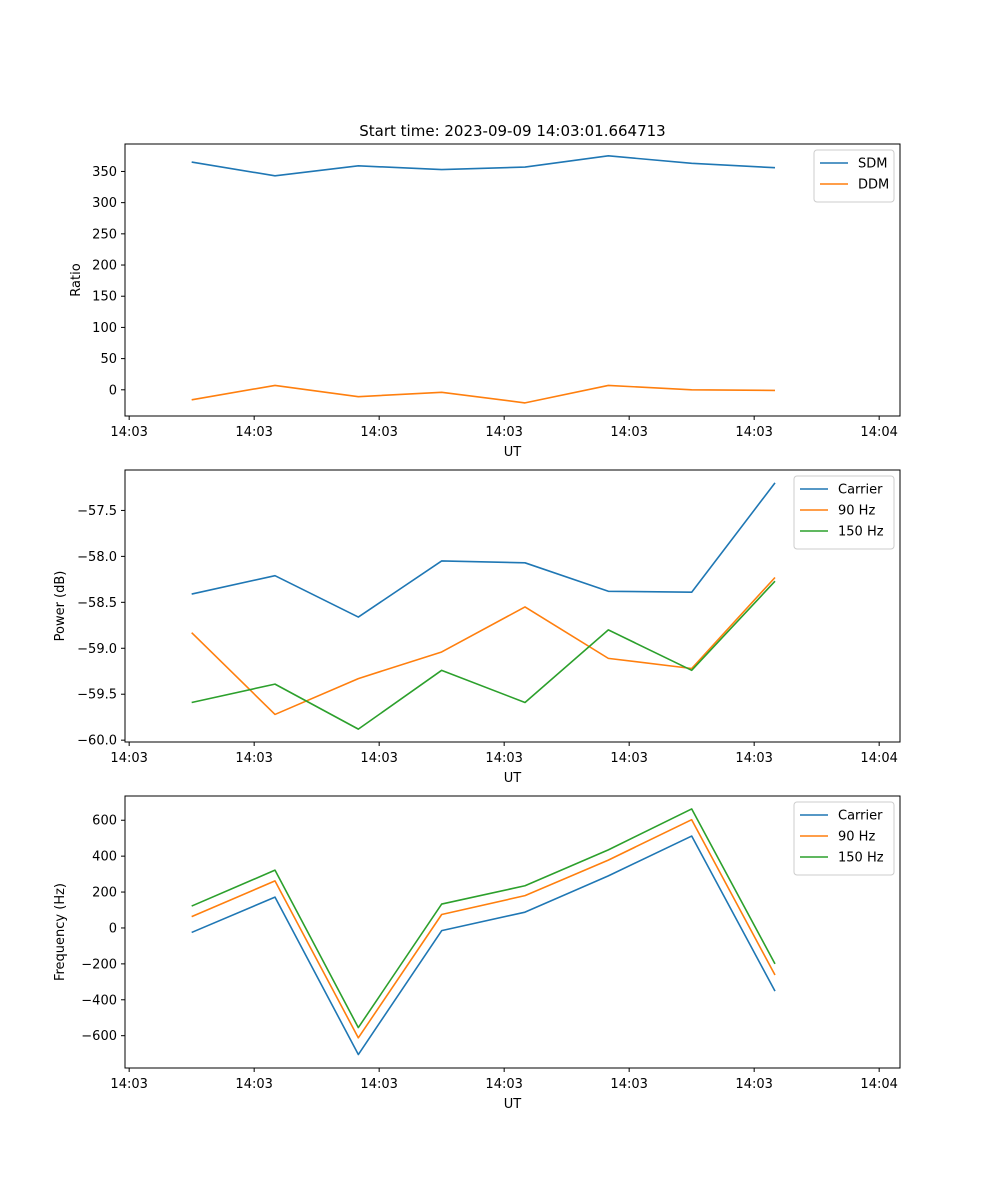  Describe the element at coordinates (60, 606) in the screenshot. I see `power-y-axis-label: Power (dB)` at that location.